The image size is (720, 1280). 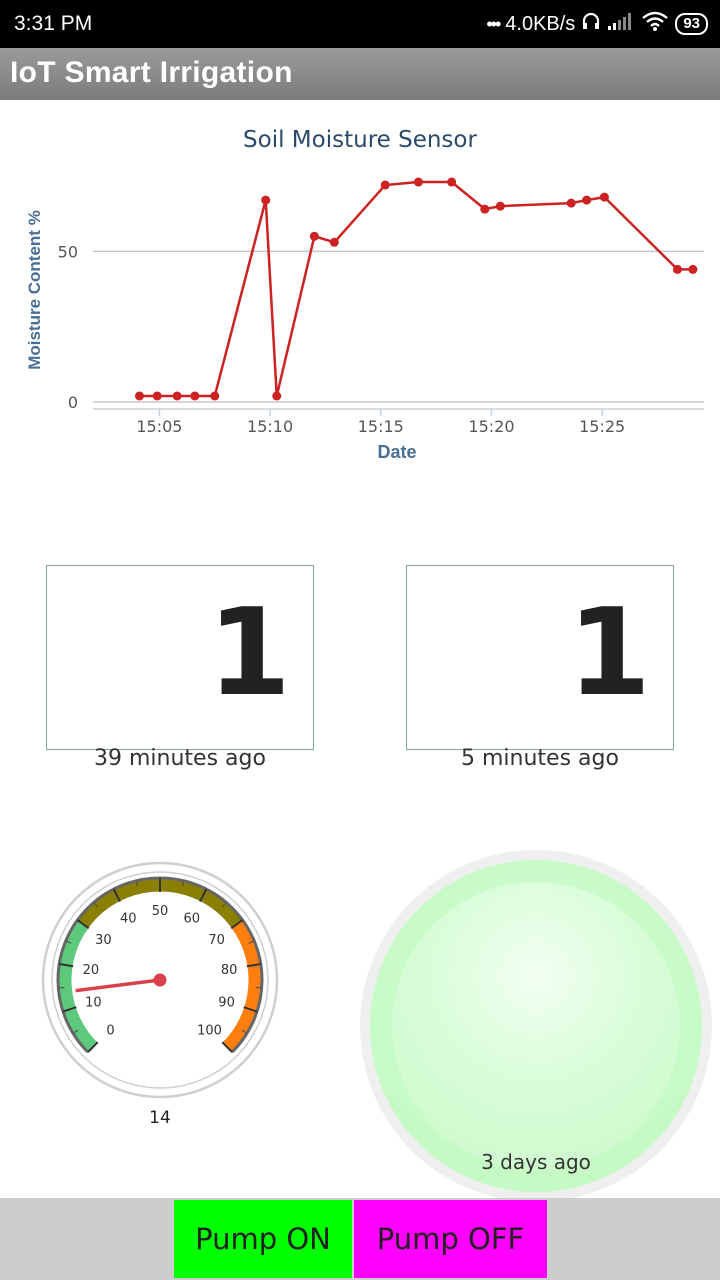 What do you see at coordinates (226, 1003) in the screenshot?
I see `gauge-tick-label: 90` at bounding box center [226, 1003].